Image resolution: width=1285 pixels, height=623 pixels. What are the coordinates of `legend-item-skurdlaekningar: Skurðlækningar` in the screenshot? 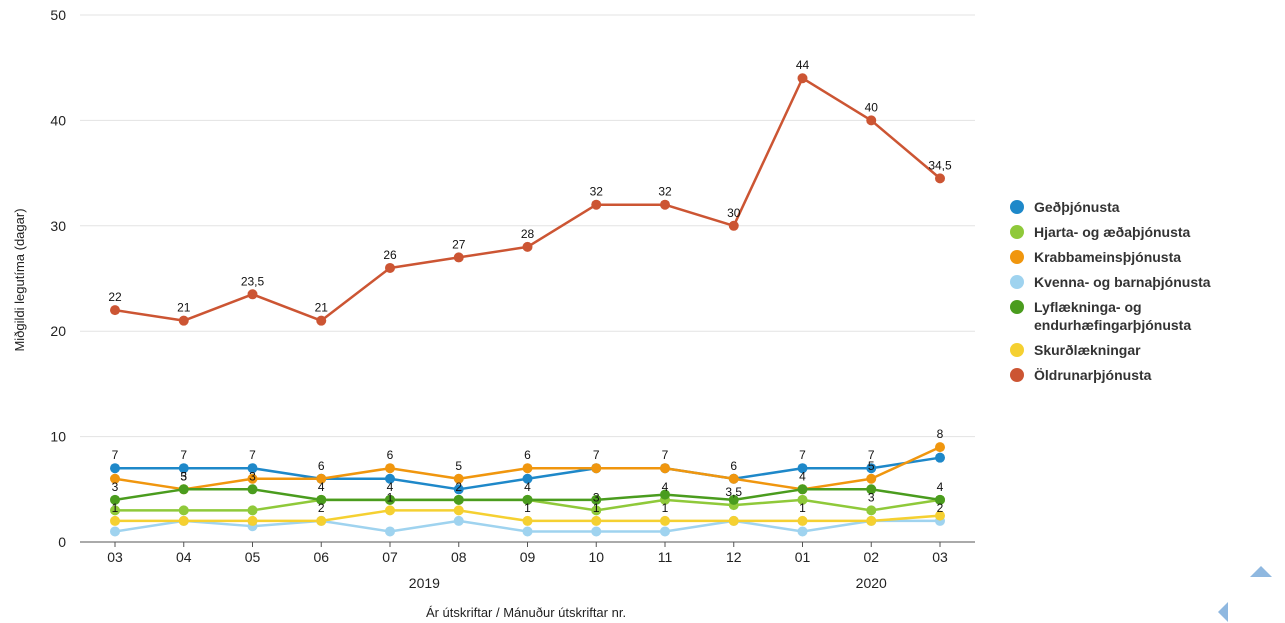 It's located at (1145, 350).